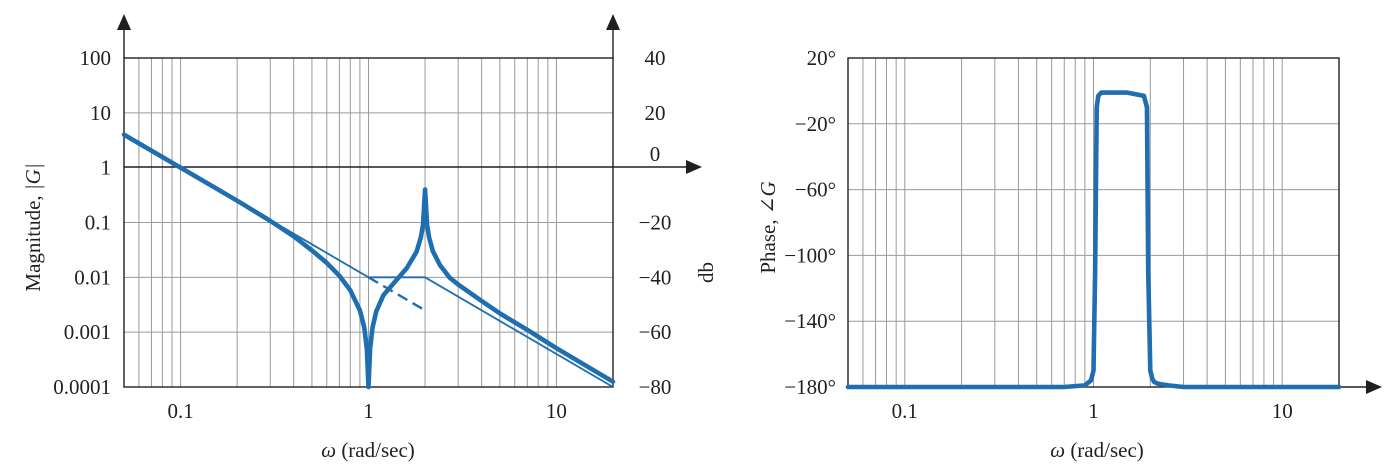  What do you see at coordinates (655, 58) in the screenshot?
I see `db-tick-label: 40` at bounding box center [655, 58].